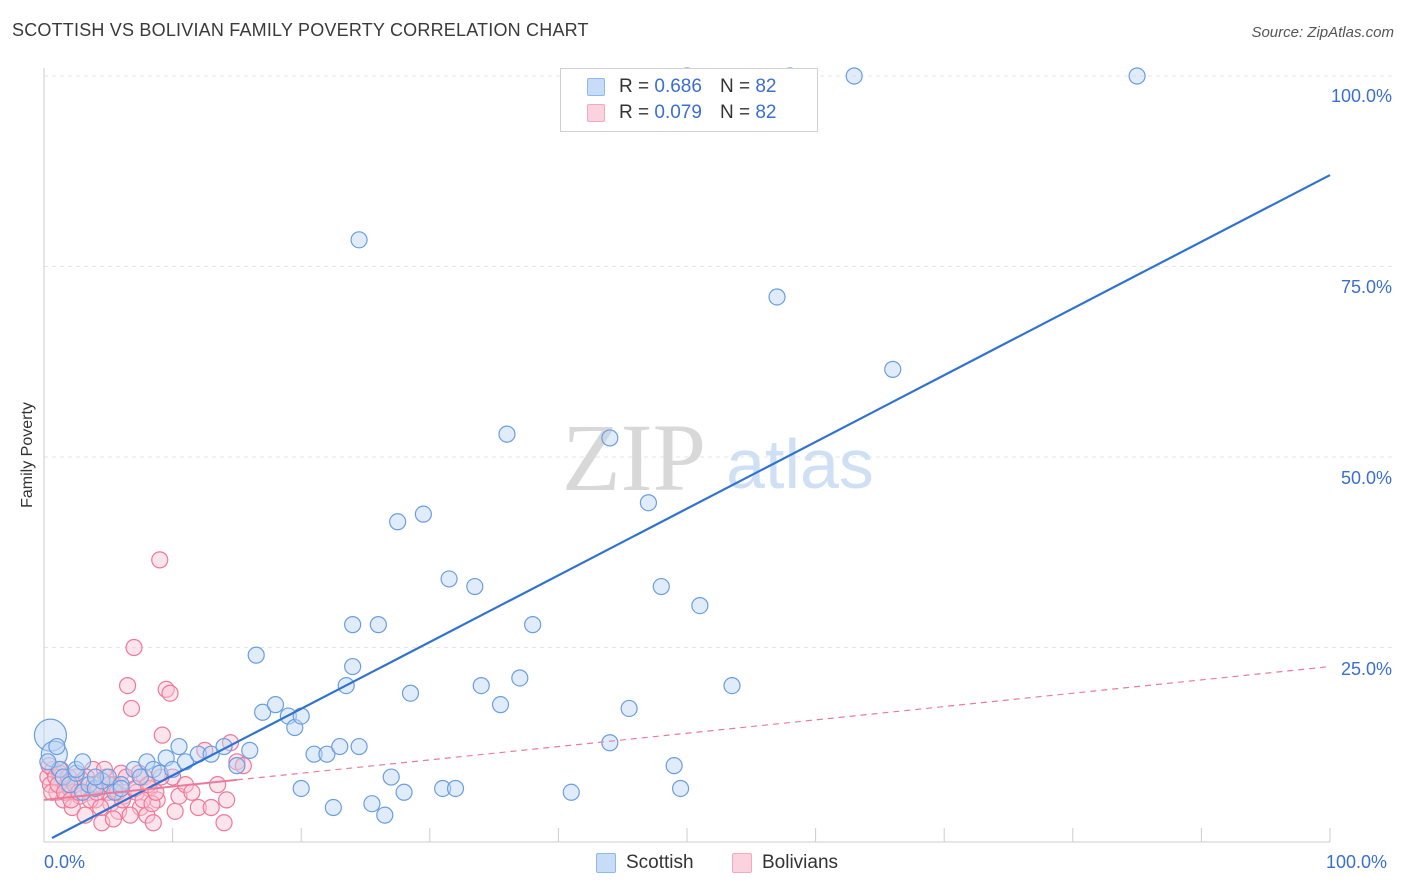  What do you see at coordinates (1366, 669) in the screenshot?
I see `y-tick-25: 25.0%` at bounding box center [1366, 669].